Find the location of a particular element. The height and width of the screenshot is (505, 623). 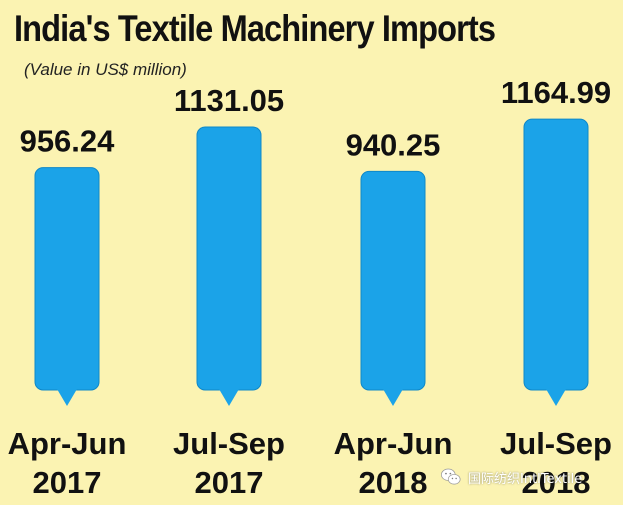

watermark-text: 国际纺织IntlTextile is located at coordinates (525, 479).